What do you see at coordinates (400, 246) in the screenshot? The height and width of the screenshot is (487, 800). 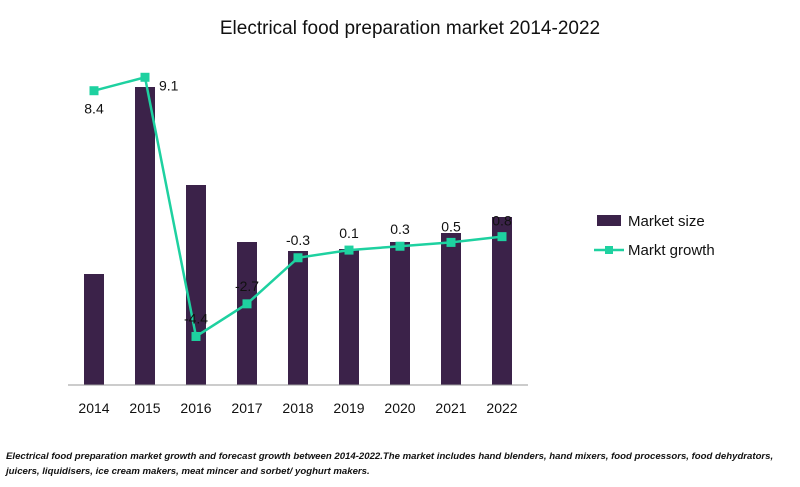 I see `growth-point-2020` at bounding box center [400, 246].